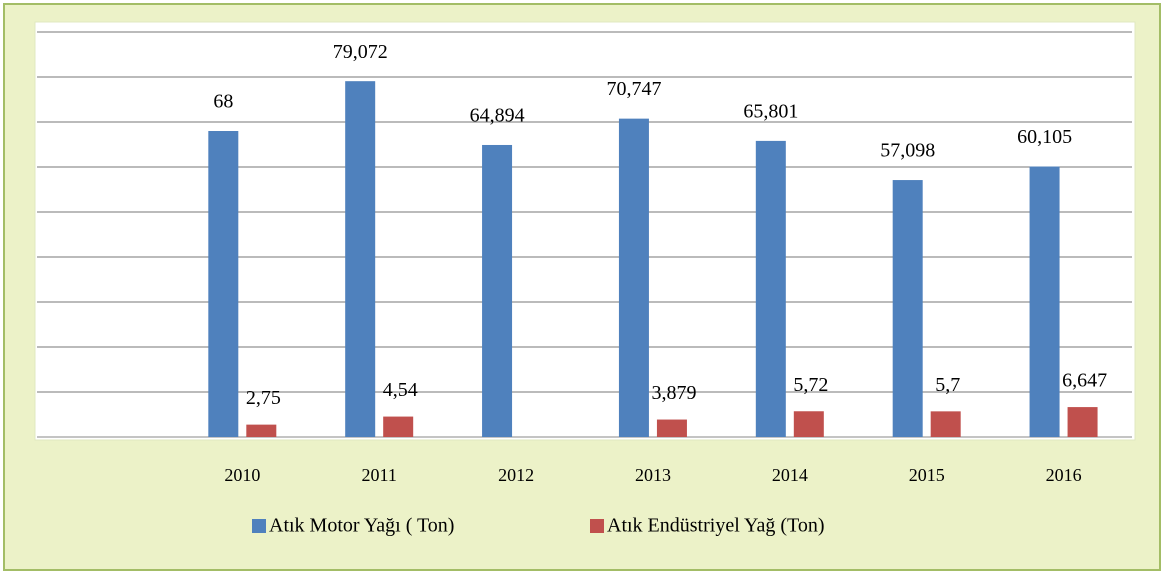  Describe the element at coordinates (790, 475) in the screenshot. I see `x-tick-label: 2014` at that location.